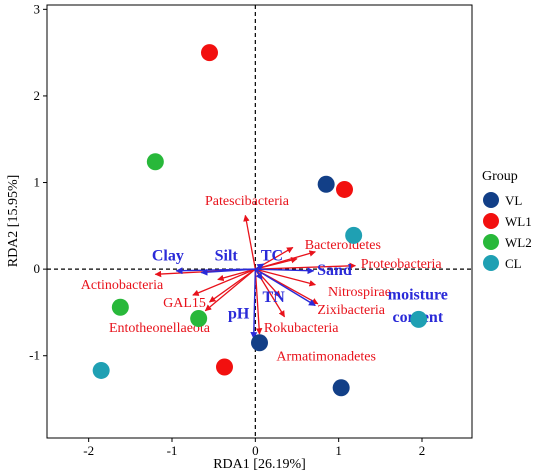 The image size is (550, 475). What do you see at coordinates (13, 221) in the screenshot?
I see `y-axis-label: RDA2 [15.95%]` at bounding box center [13, 221].